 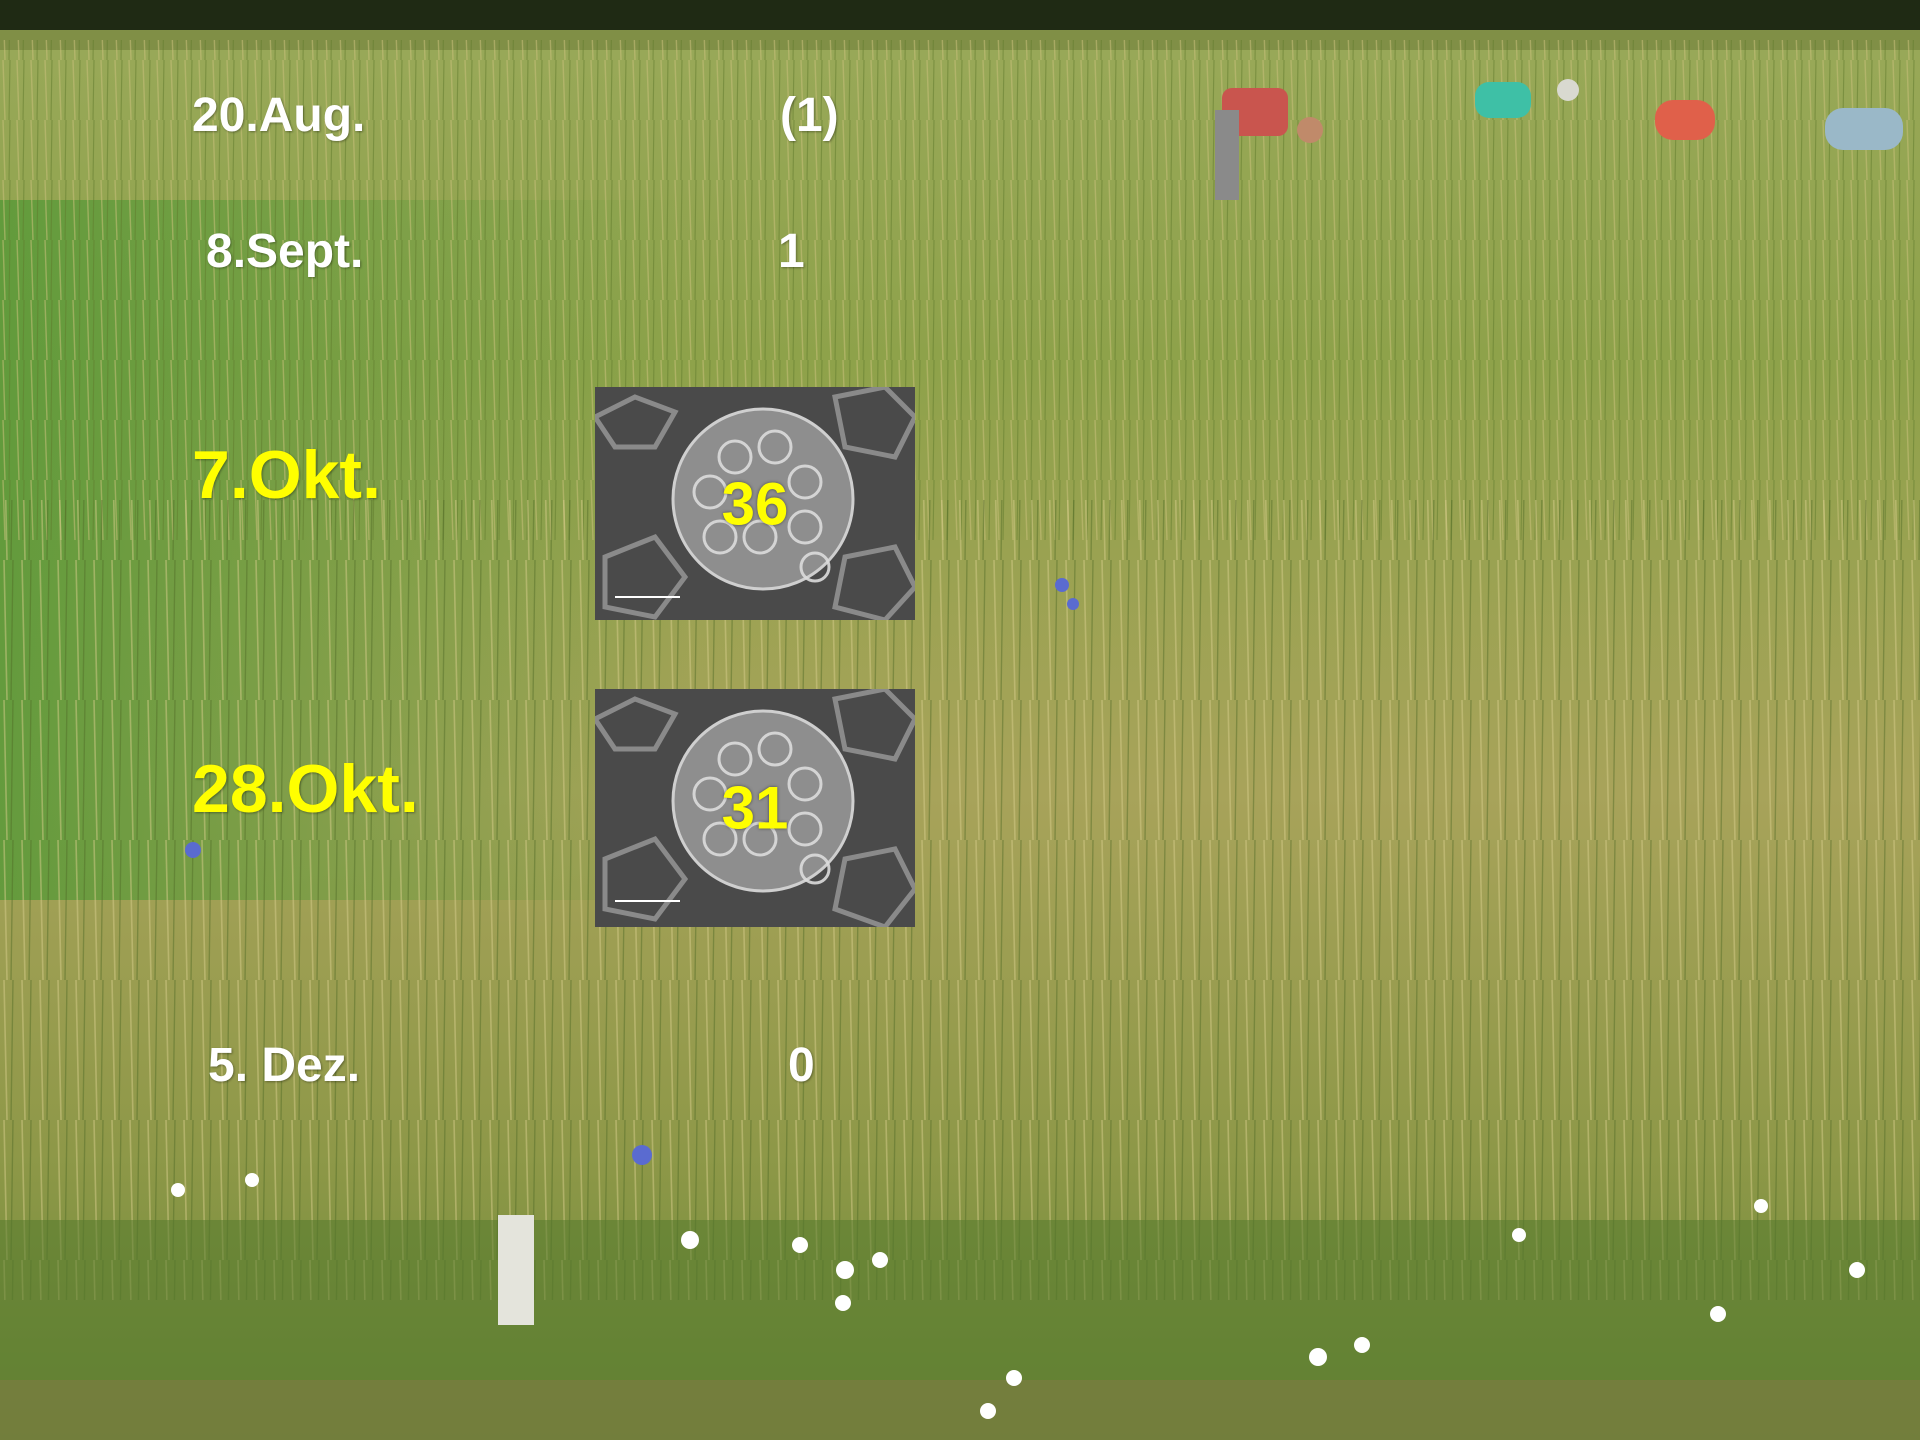 What do you see at coordinates (801, 1065) in the screenshot?
I see `count-label-5: 0` at bounding box center [801, 1065].